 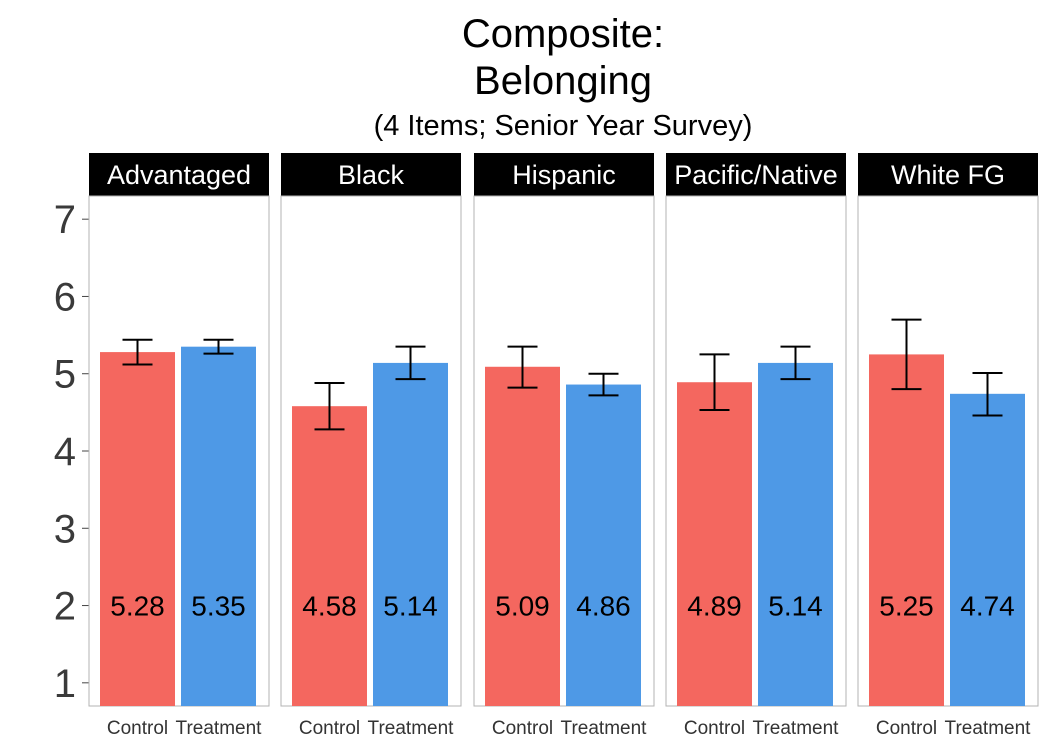 I want to click on facet-strip-label: Pacific/Native, so click(x=756, y=175).